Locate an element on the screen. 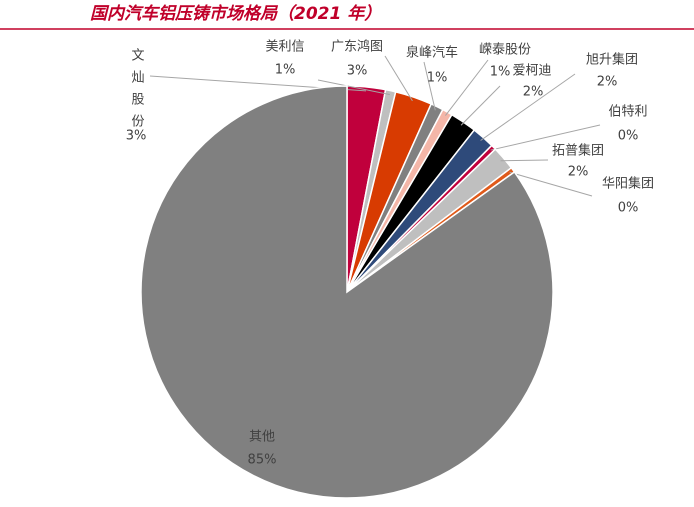 This screenshot has width=694, height=507. slice-label: 拓普集团 is located at coordinates (578, 151).